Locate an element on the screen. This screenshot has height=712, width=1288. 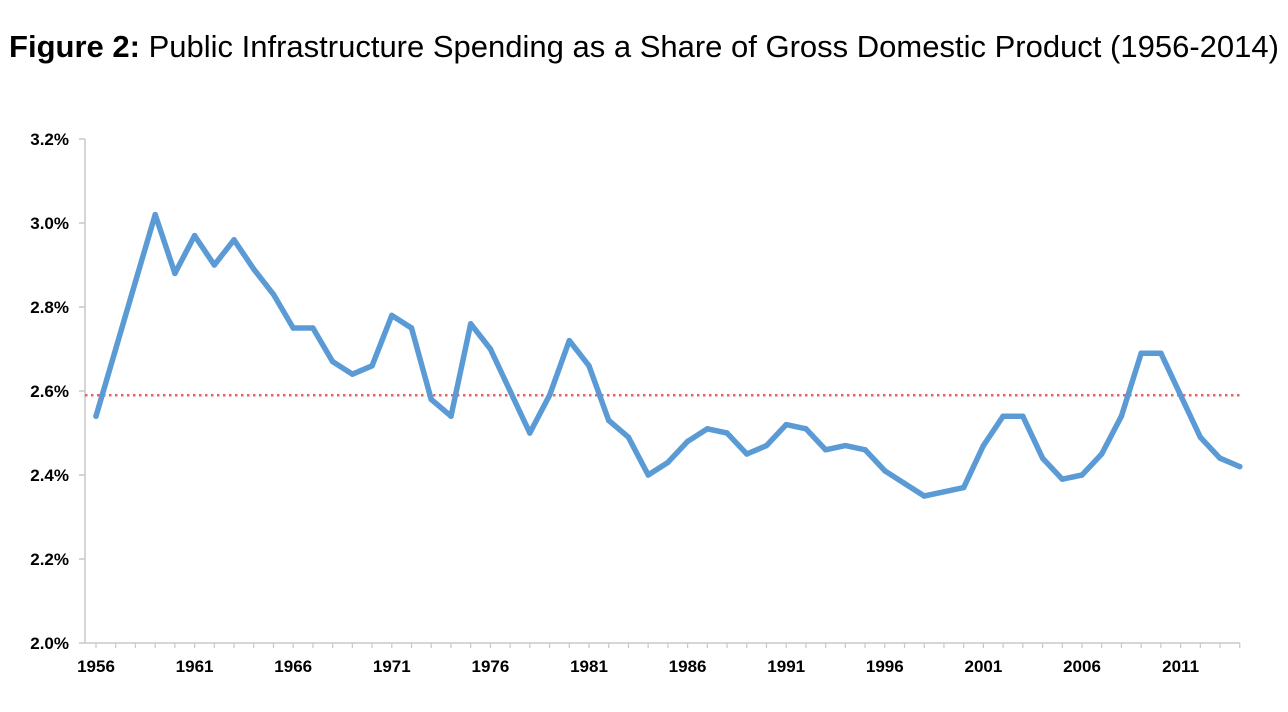
x-tick-label: 1976 is located at coordinates (490, 666).